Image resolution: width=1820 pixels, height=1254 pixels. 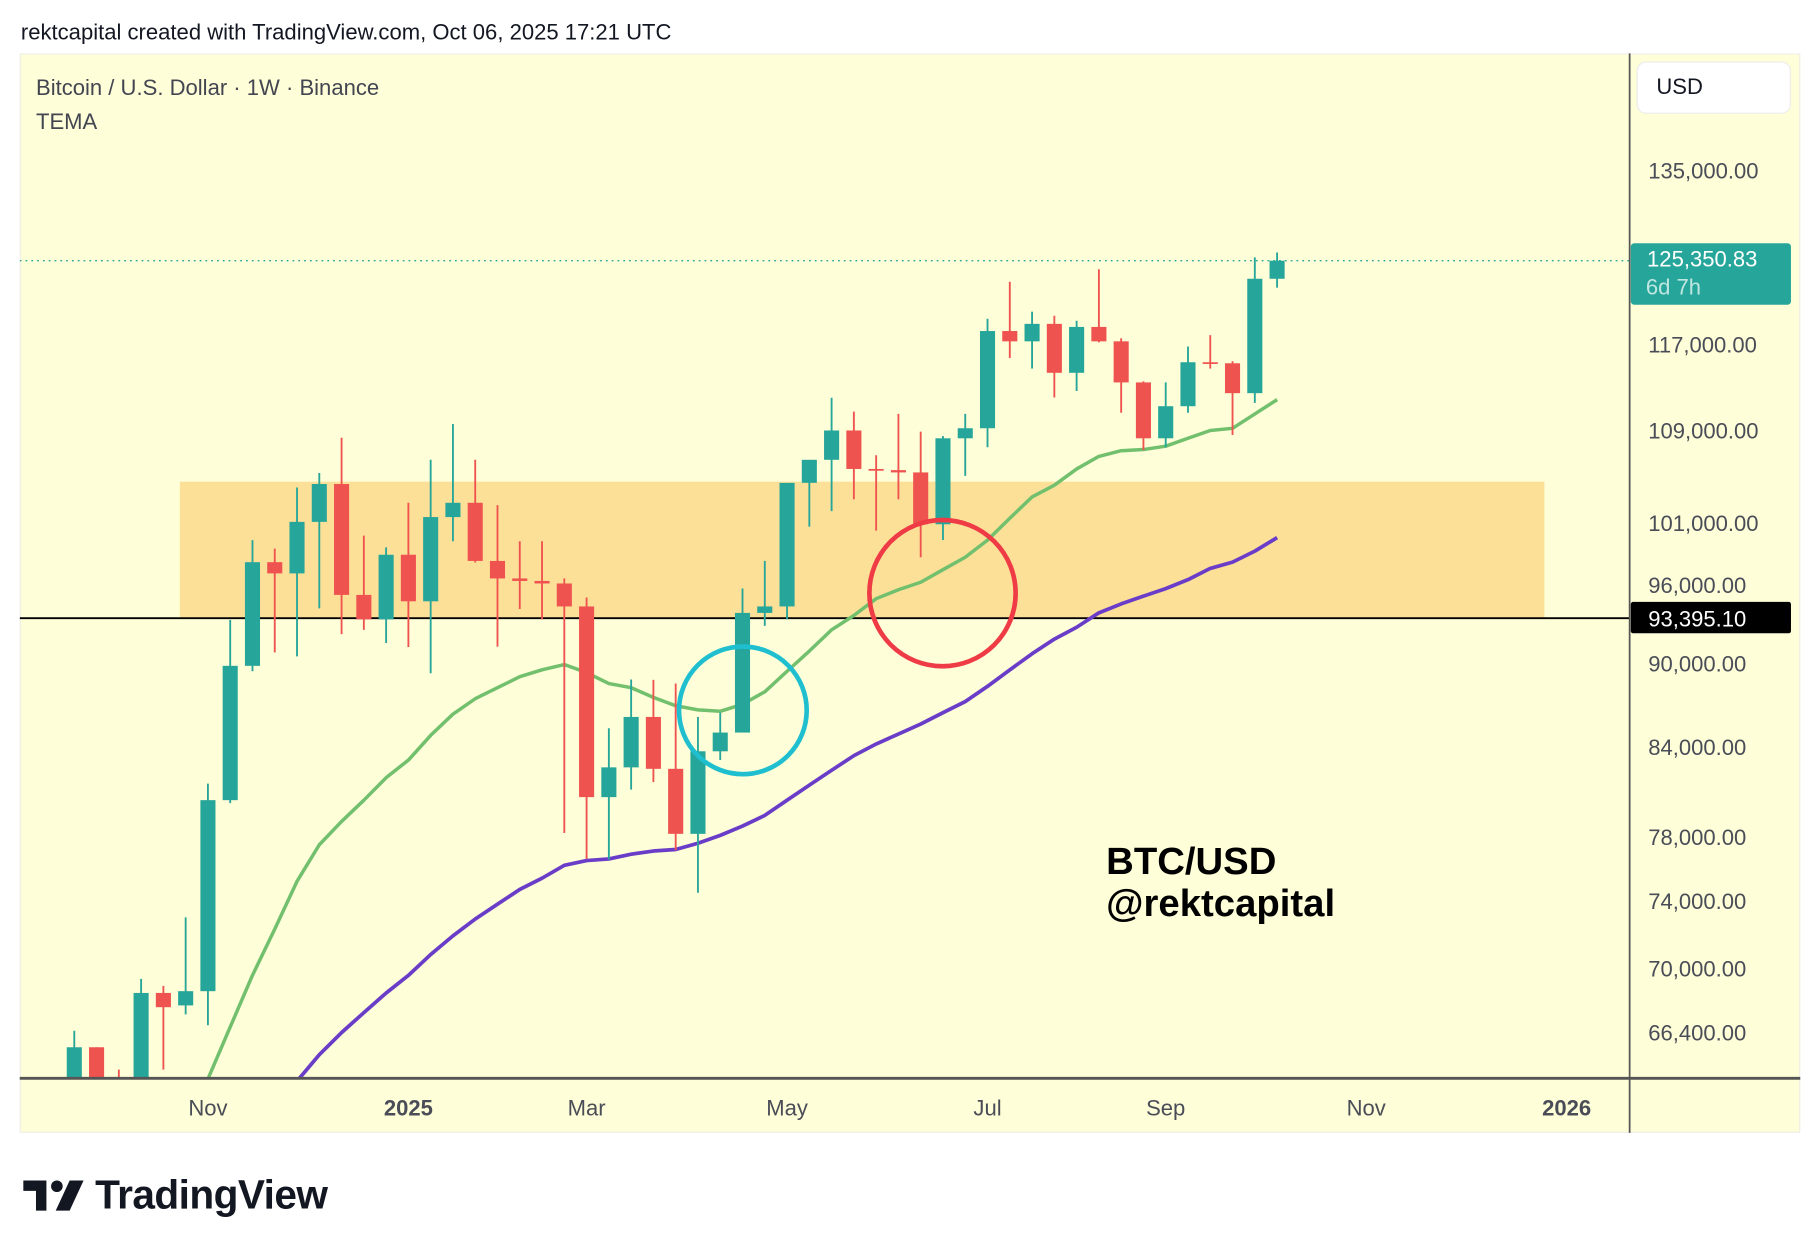 I want to click on price-tick-label: 78,000.00, so click(x=1697, y=837).